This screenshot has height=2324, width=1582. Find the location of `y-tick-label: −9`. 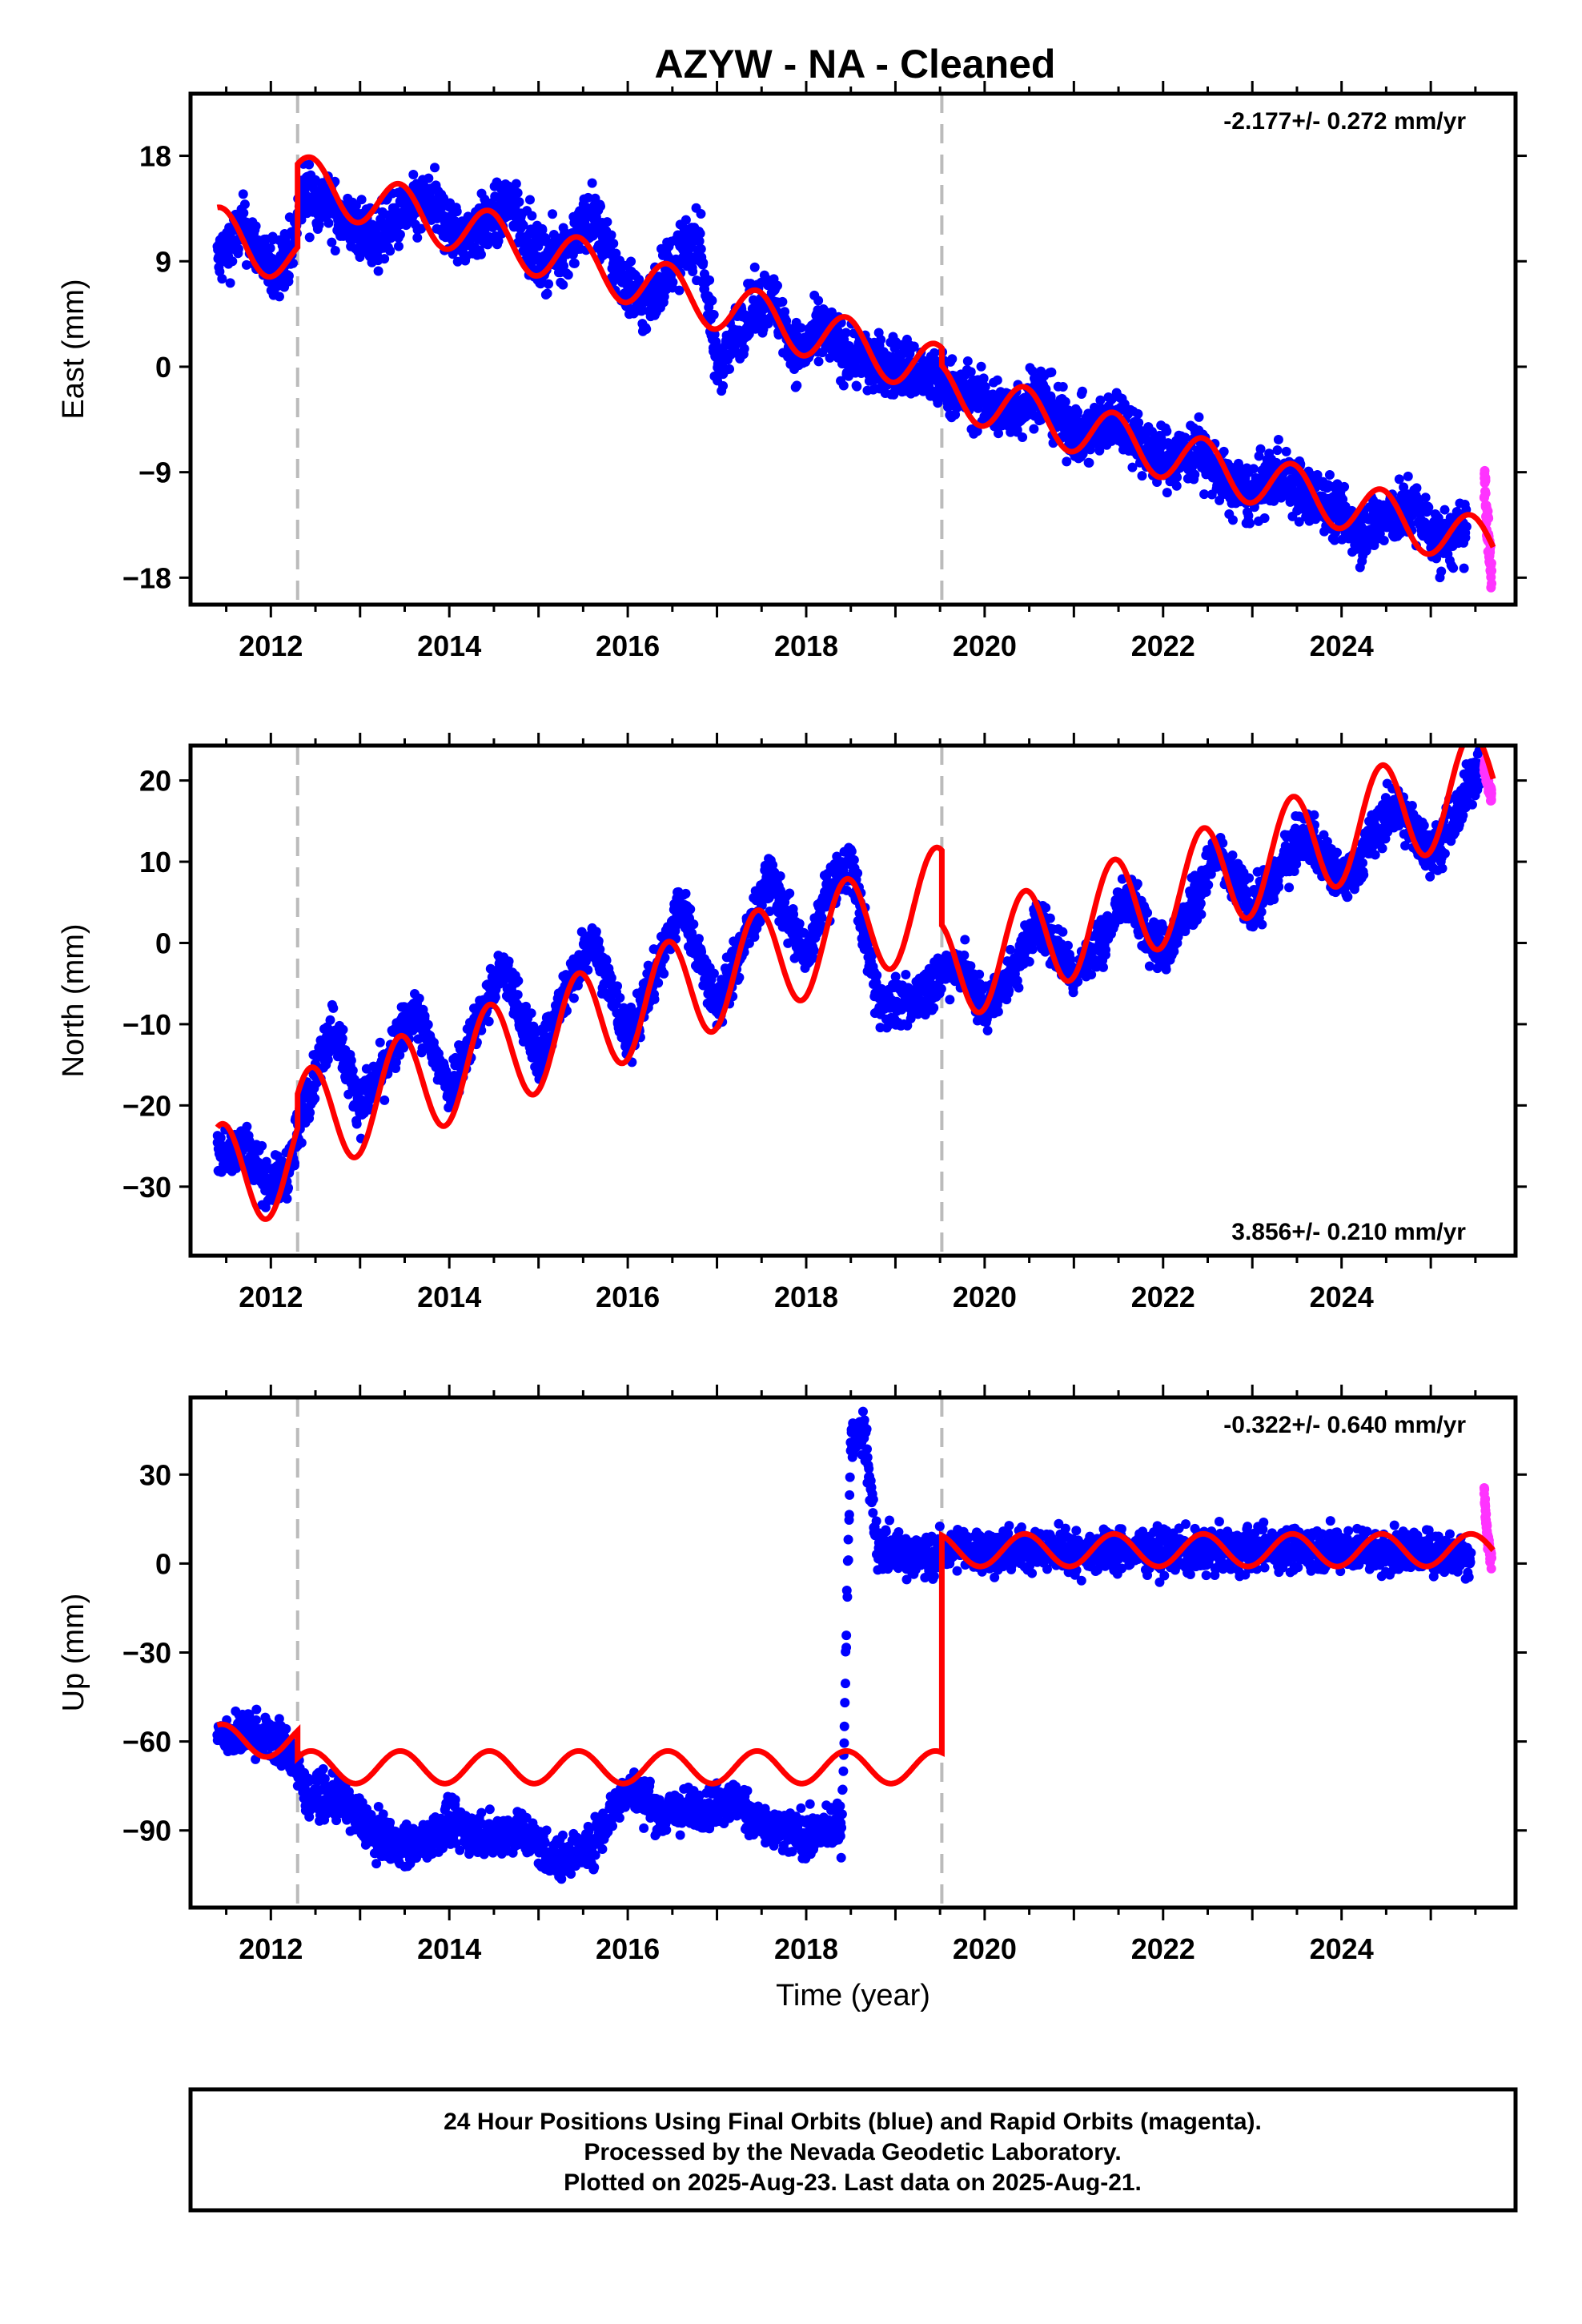

y-tick-label: −9 is located at coordinates (155, 472).